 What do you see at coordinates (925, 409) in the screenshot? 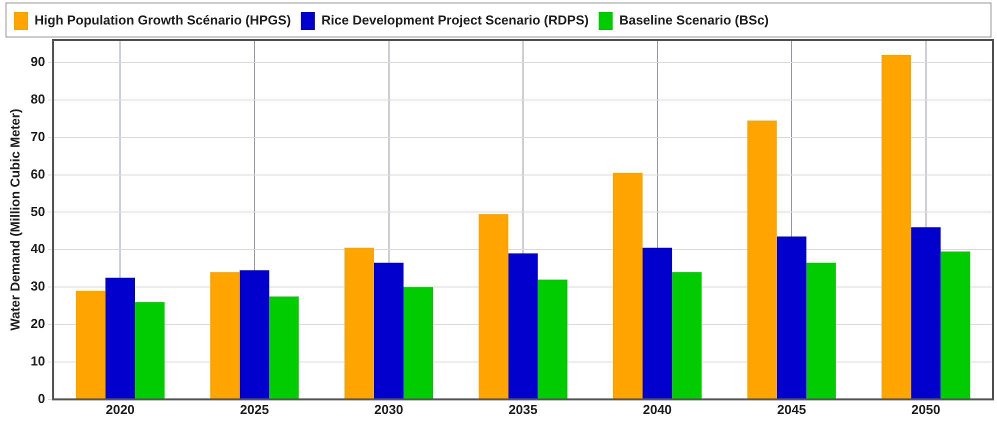
I see `x-tick-label: 2050` at bounding box center [925, 409].